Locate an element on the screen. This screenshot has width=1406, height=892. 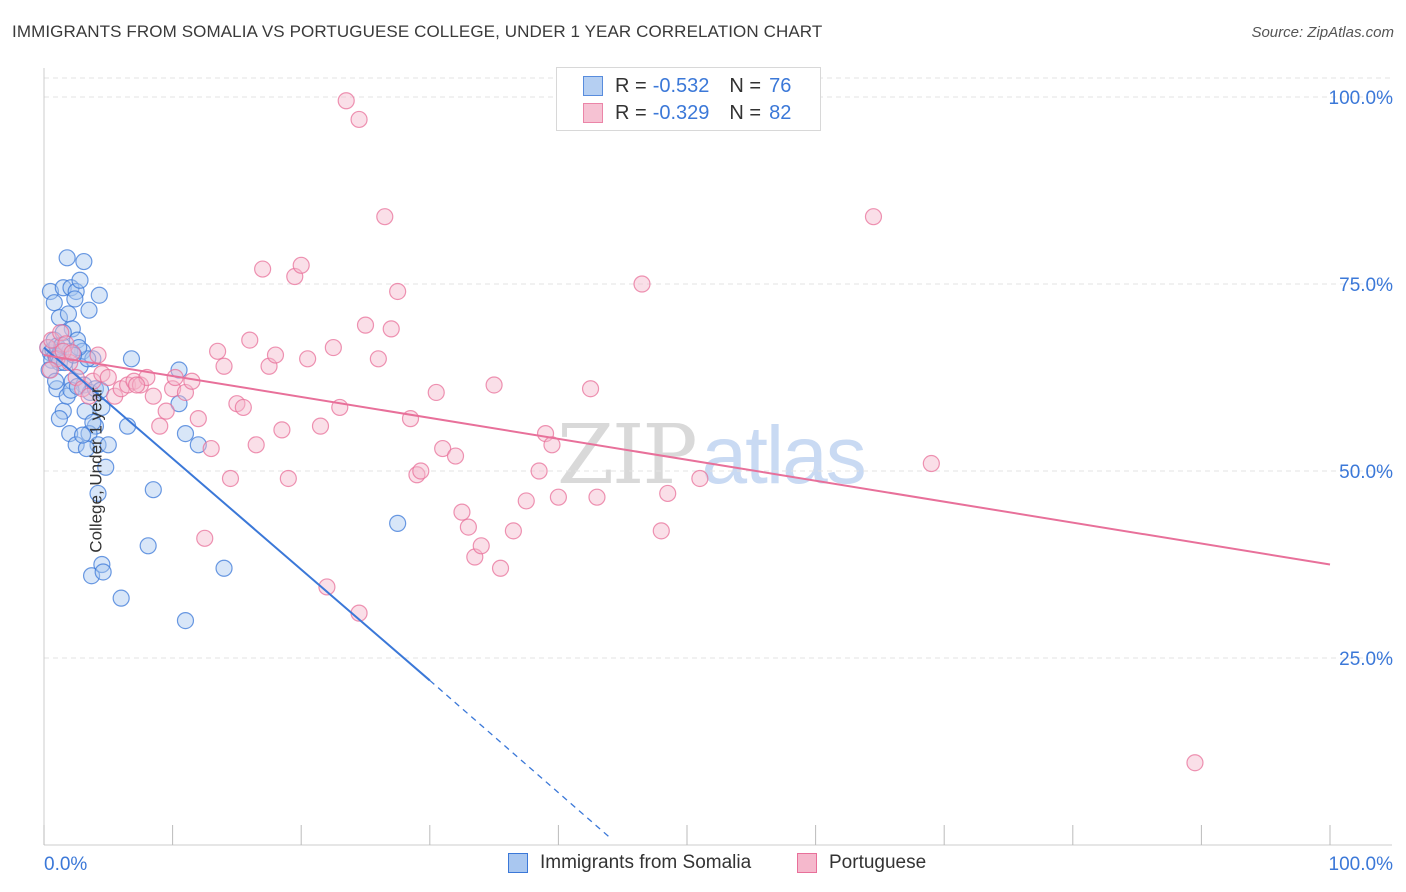
watermark-zip: ZIP is located at coordinates (627, 455).